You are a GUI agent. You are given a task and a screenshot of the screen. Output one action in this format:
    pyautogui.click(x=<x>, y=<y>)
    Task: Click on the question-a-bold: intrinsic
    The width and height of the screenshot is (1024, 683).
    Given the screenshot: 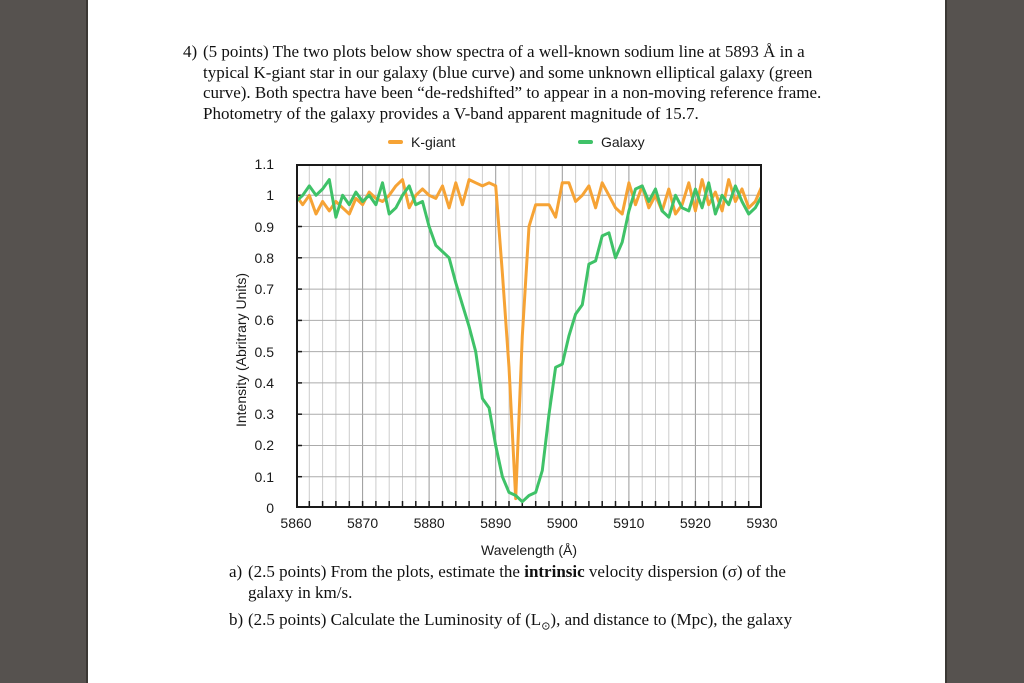 What is the action you would take?
    pyautogui.click(x=554, y=571)
    